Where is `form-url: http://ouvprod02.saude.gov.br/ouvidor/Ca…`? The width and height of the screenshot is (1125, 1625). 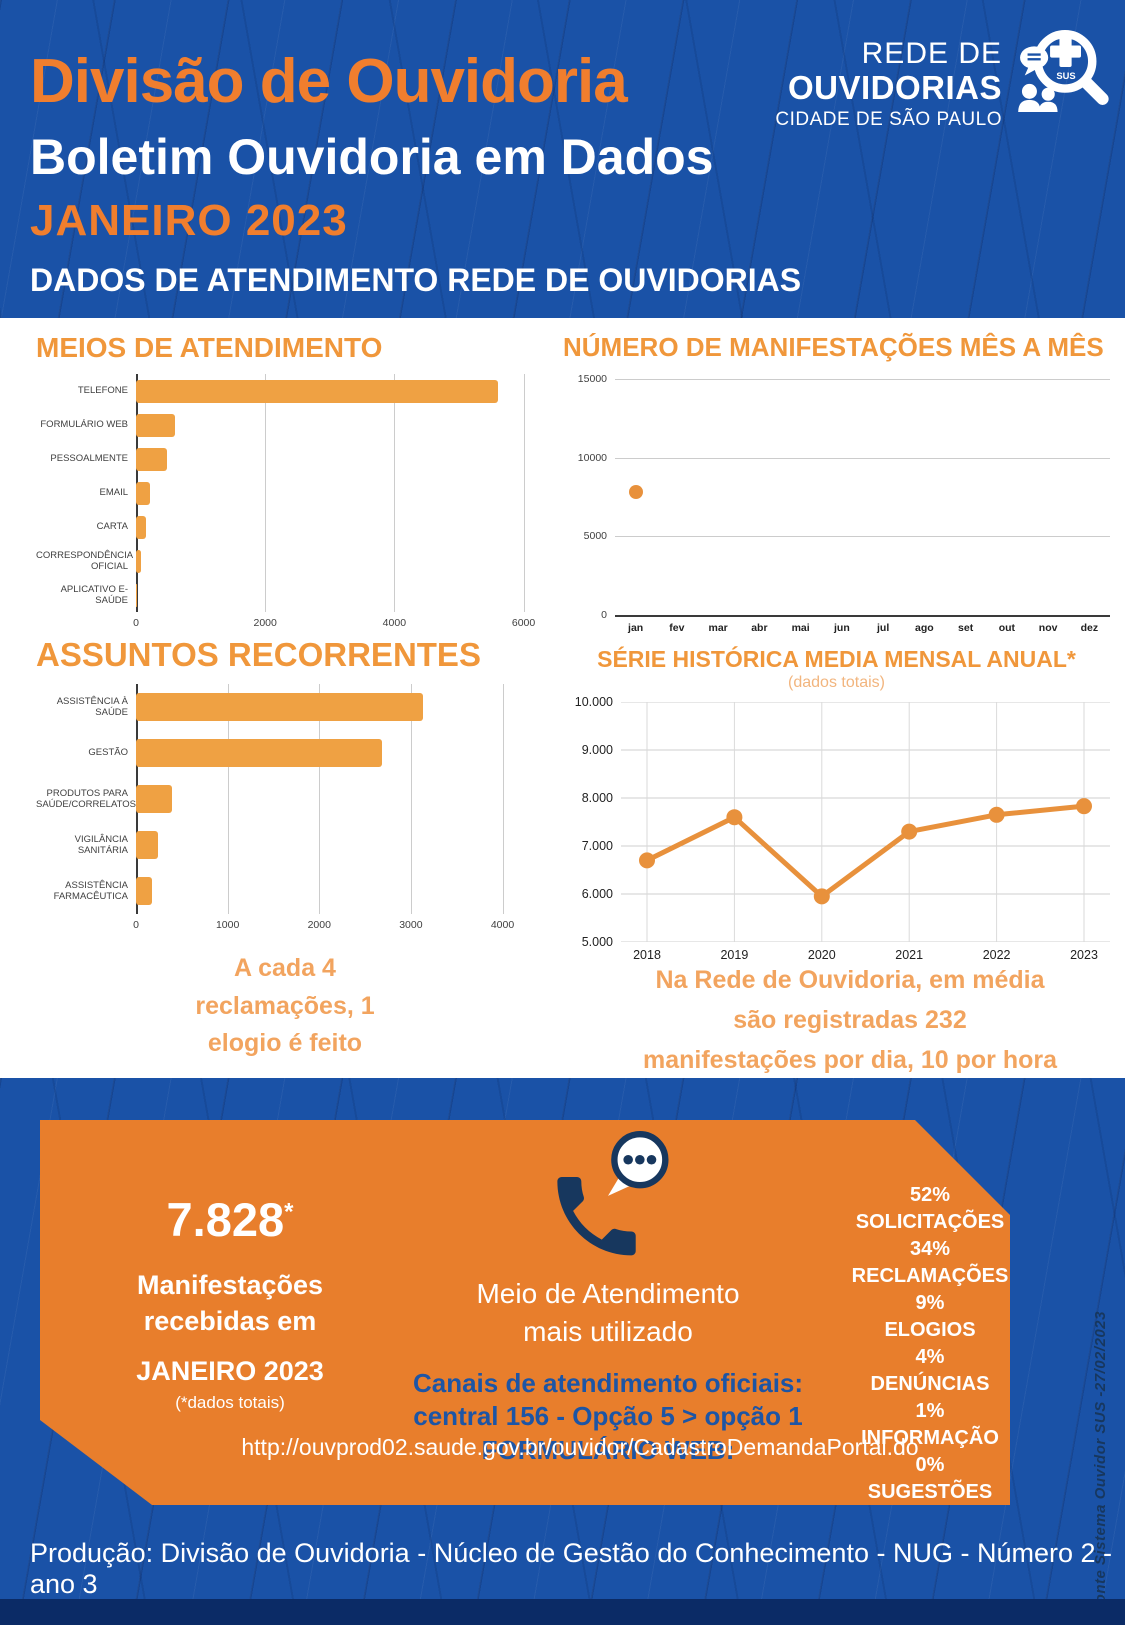
form-url: http://ouvprod02.saude.gov.br/ouvidor/Ca… is located at coordinates (580, 1447).